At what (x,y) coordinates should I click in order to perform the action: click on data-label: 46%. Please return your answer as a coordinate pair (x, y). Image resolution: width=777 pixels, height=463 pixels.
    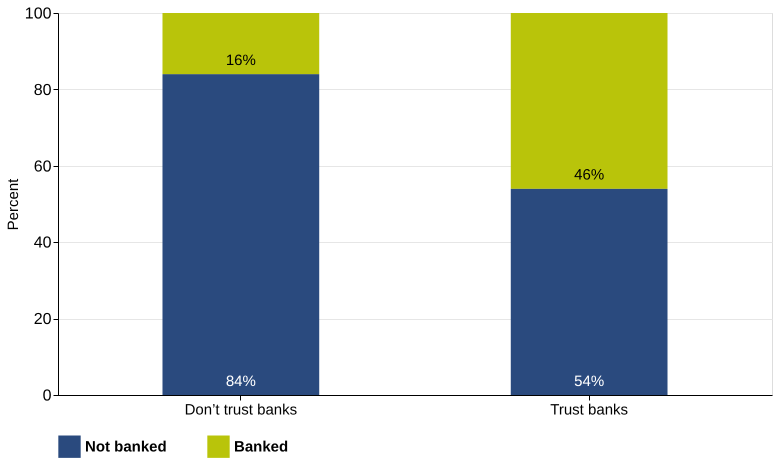
    Looking at the image, I should click on (589, 175).